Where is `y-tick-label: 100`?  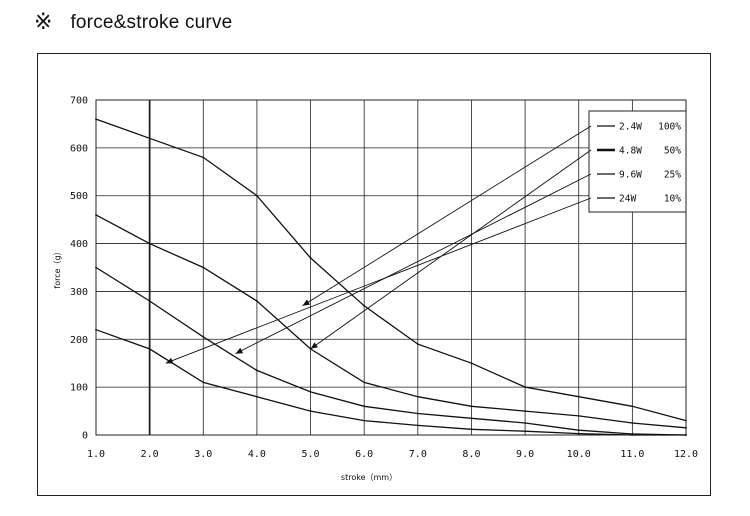
y-tick-label: 100 is located at coordinates (79, 388).